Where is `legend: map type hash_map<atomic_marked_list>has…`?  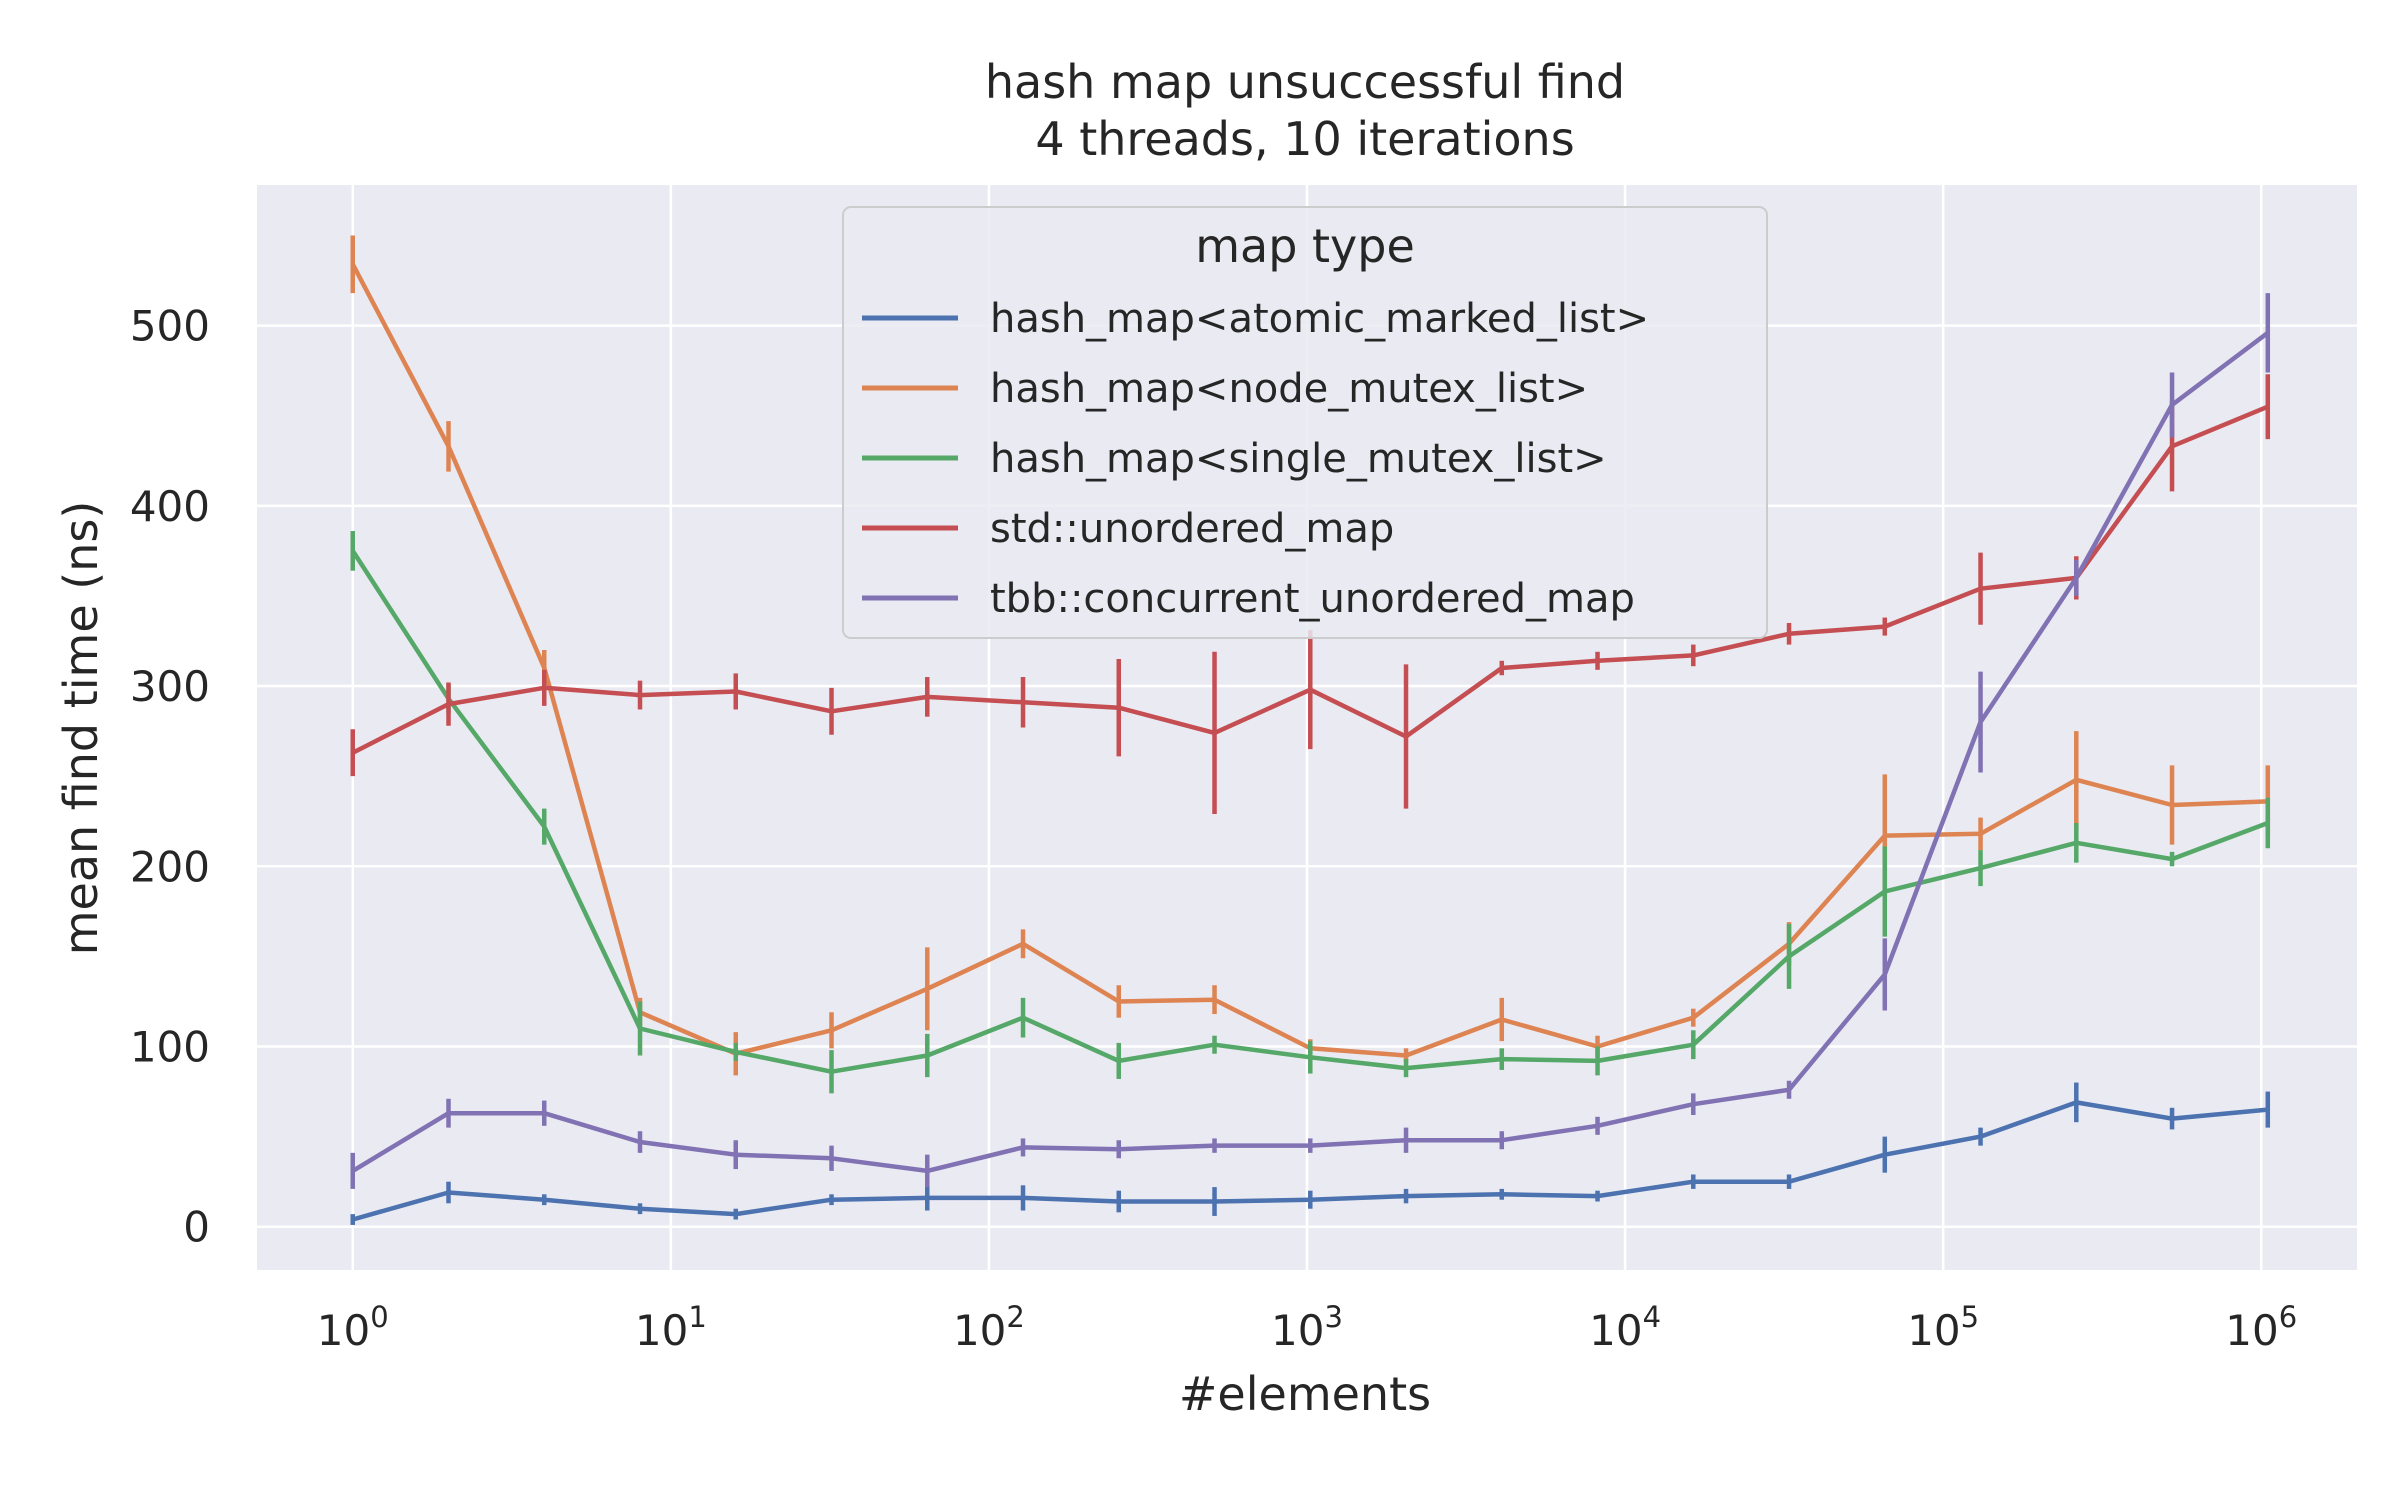
legend: map type hash_map<atomic_marked_list>has… is located at coordinates (1305, 422).